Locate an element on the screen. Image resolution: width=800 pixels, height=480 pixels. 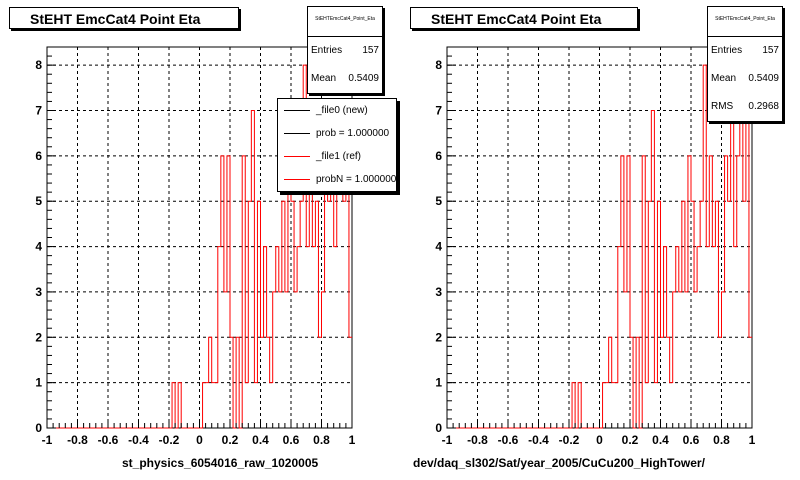
left-x-tick-label: -0.6 is located at coordinates (108, 440).